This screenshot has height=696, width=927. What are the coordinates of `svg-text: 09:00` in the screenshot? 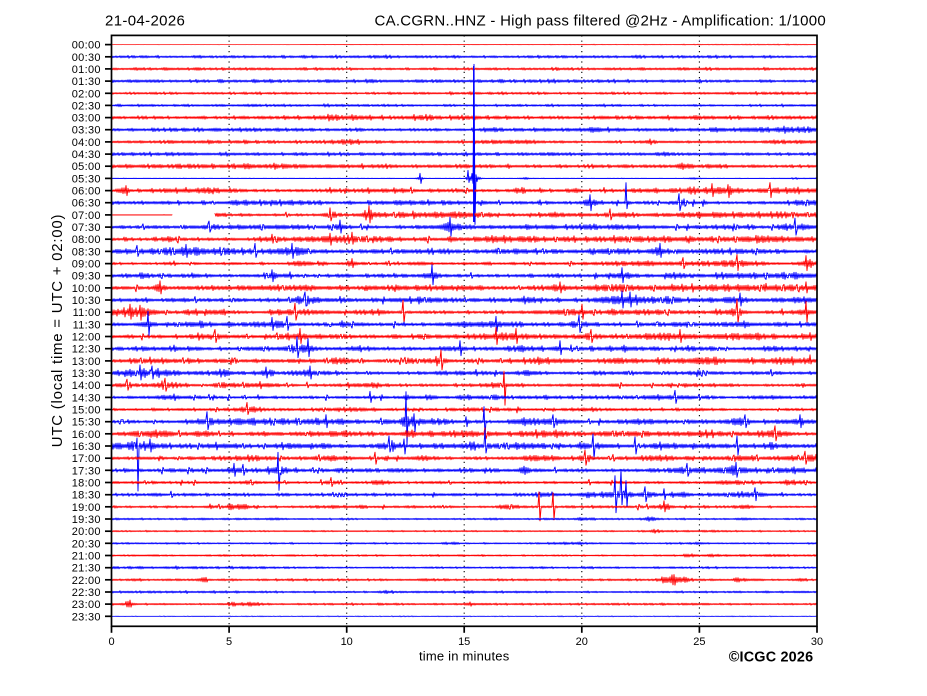 It's located at (86, 265).